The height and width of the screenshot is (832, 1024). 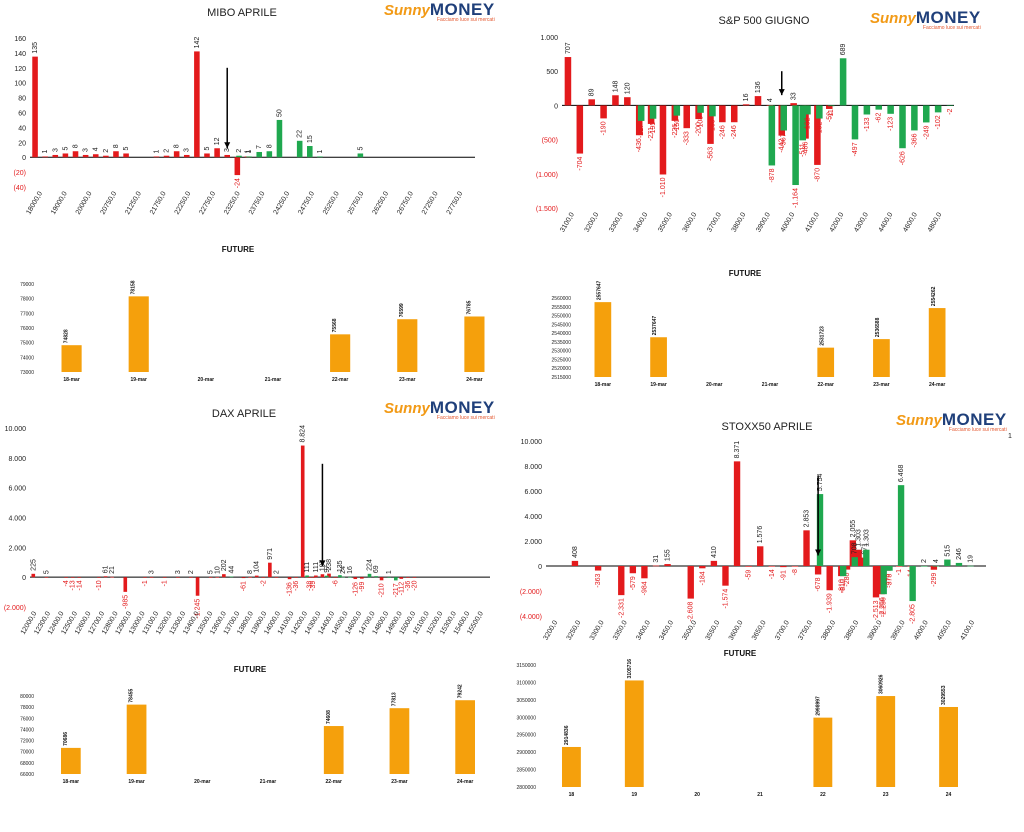 What do you see at coordinates (206, 380) in the screenshot?
I see `x-category-label: 20-mar` at bounding box center [206, 380].